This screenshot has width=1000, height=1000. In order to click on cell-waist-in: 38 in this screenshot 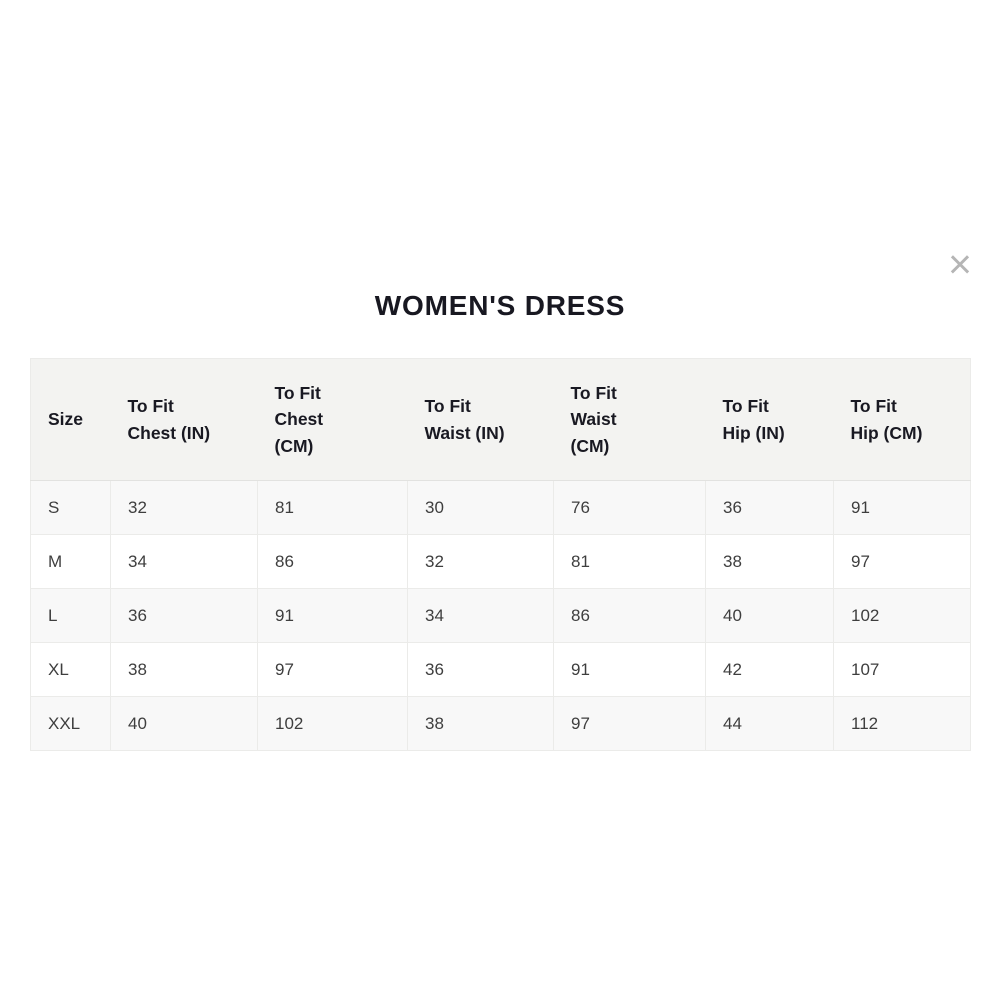, I will do `click(480, 723)`.